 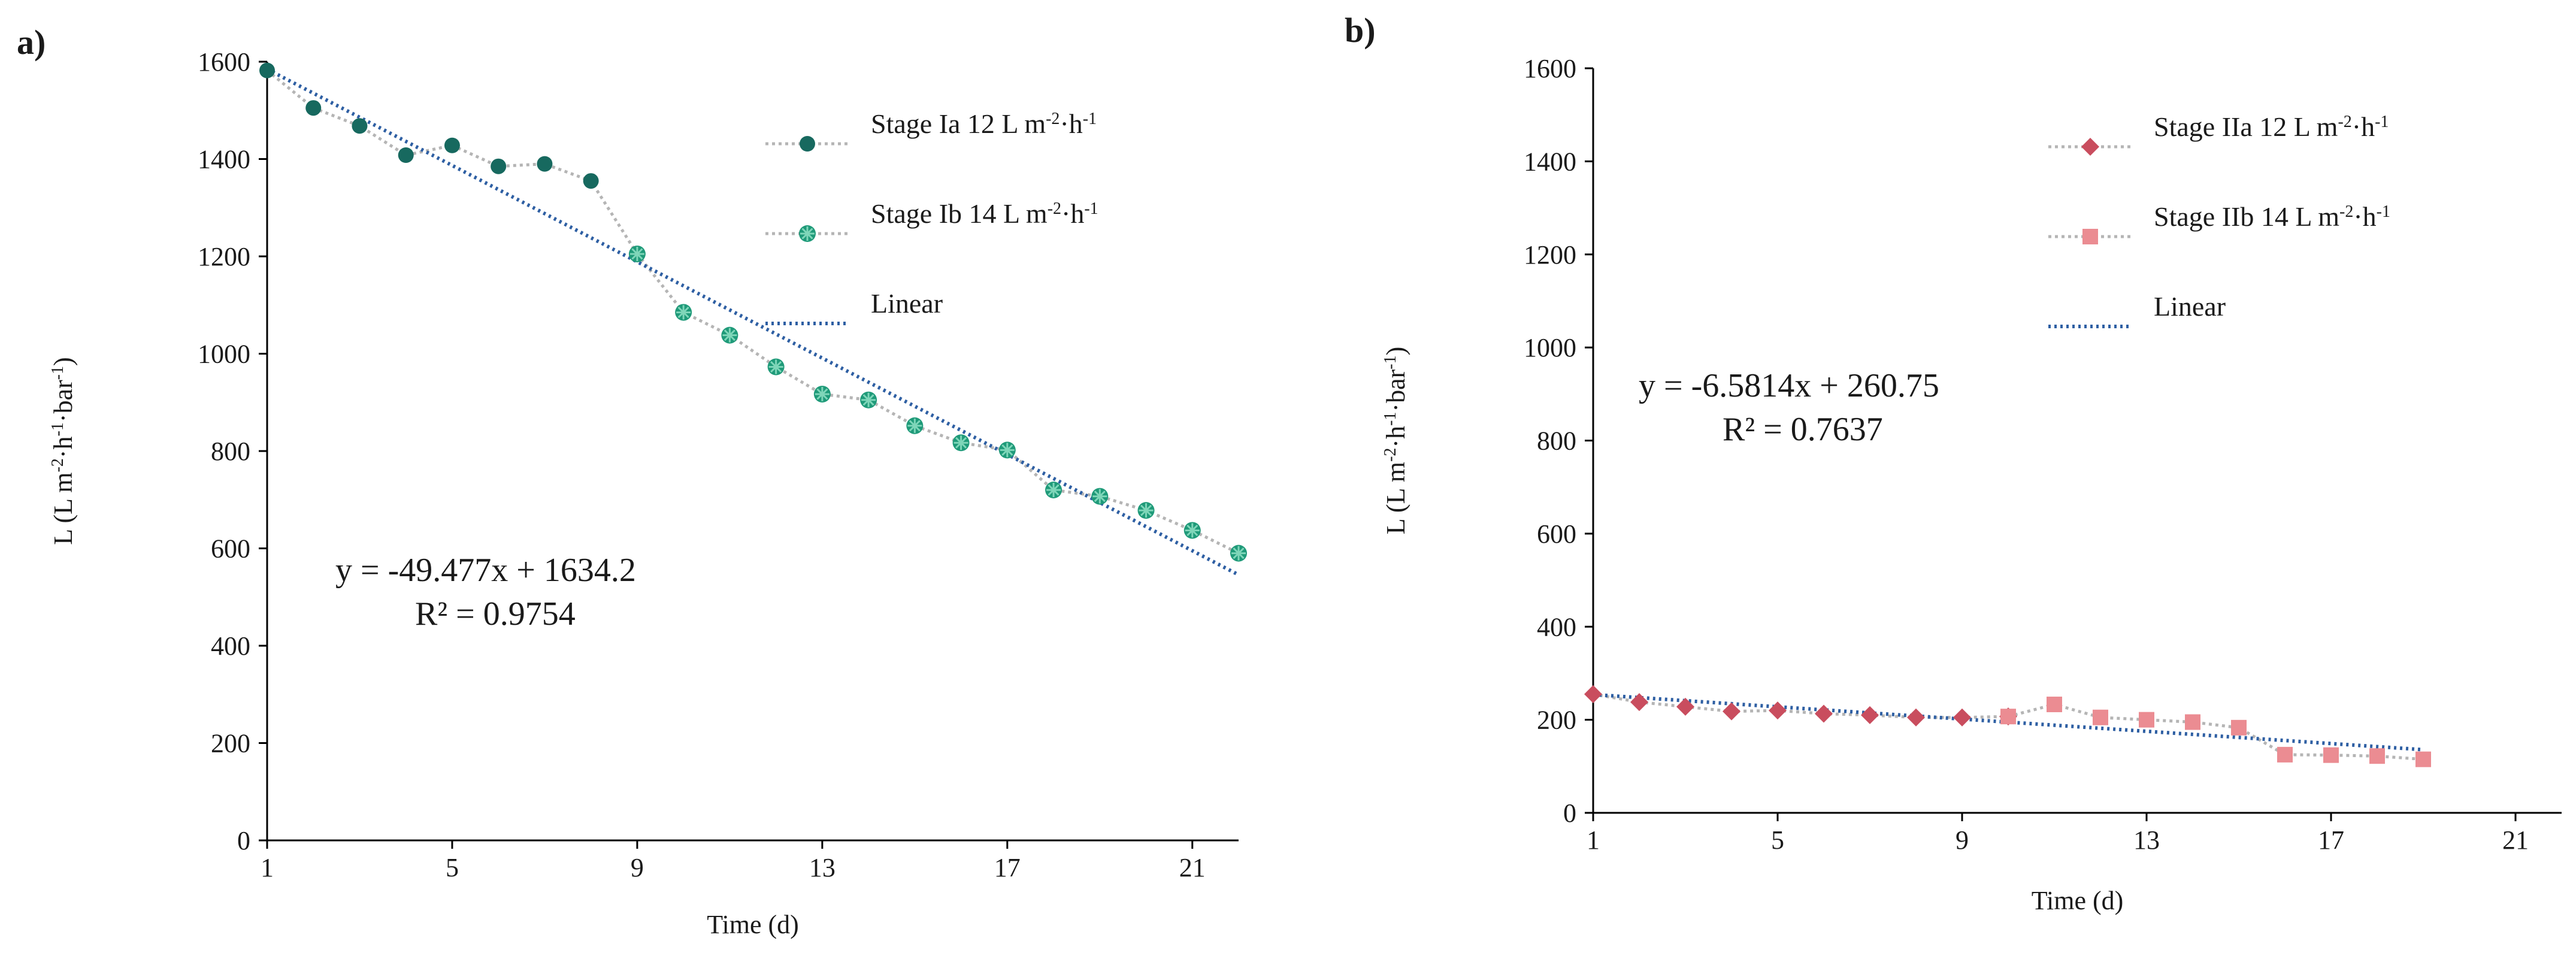 I want to click on panel-b-trend-equation: y = -6.5814x + 260.75, so click(x=1789, y=385).